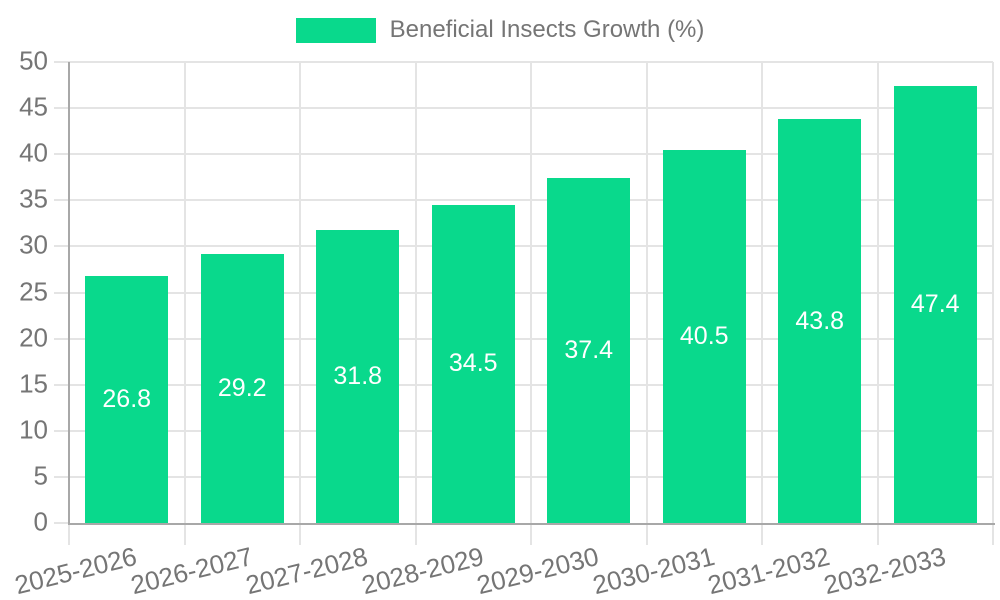 Image resolution: width=1000 pixels, height=600 pixels. I want to click on x-tick-label: 2030-2031, so click(653, 570).